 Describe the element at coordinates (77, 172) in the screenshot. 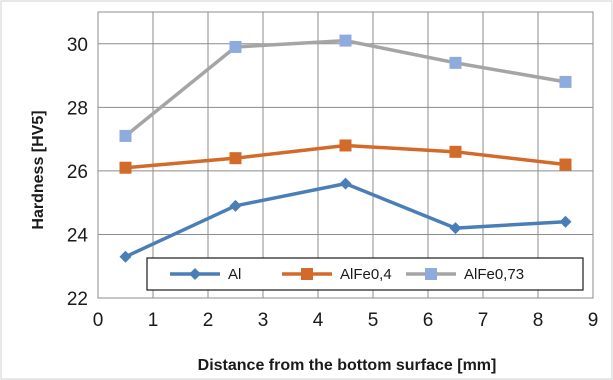

I see `y-tick-label-2: 26` at that location.